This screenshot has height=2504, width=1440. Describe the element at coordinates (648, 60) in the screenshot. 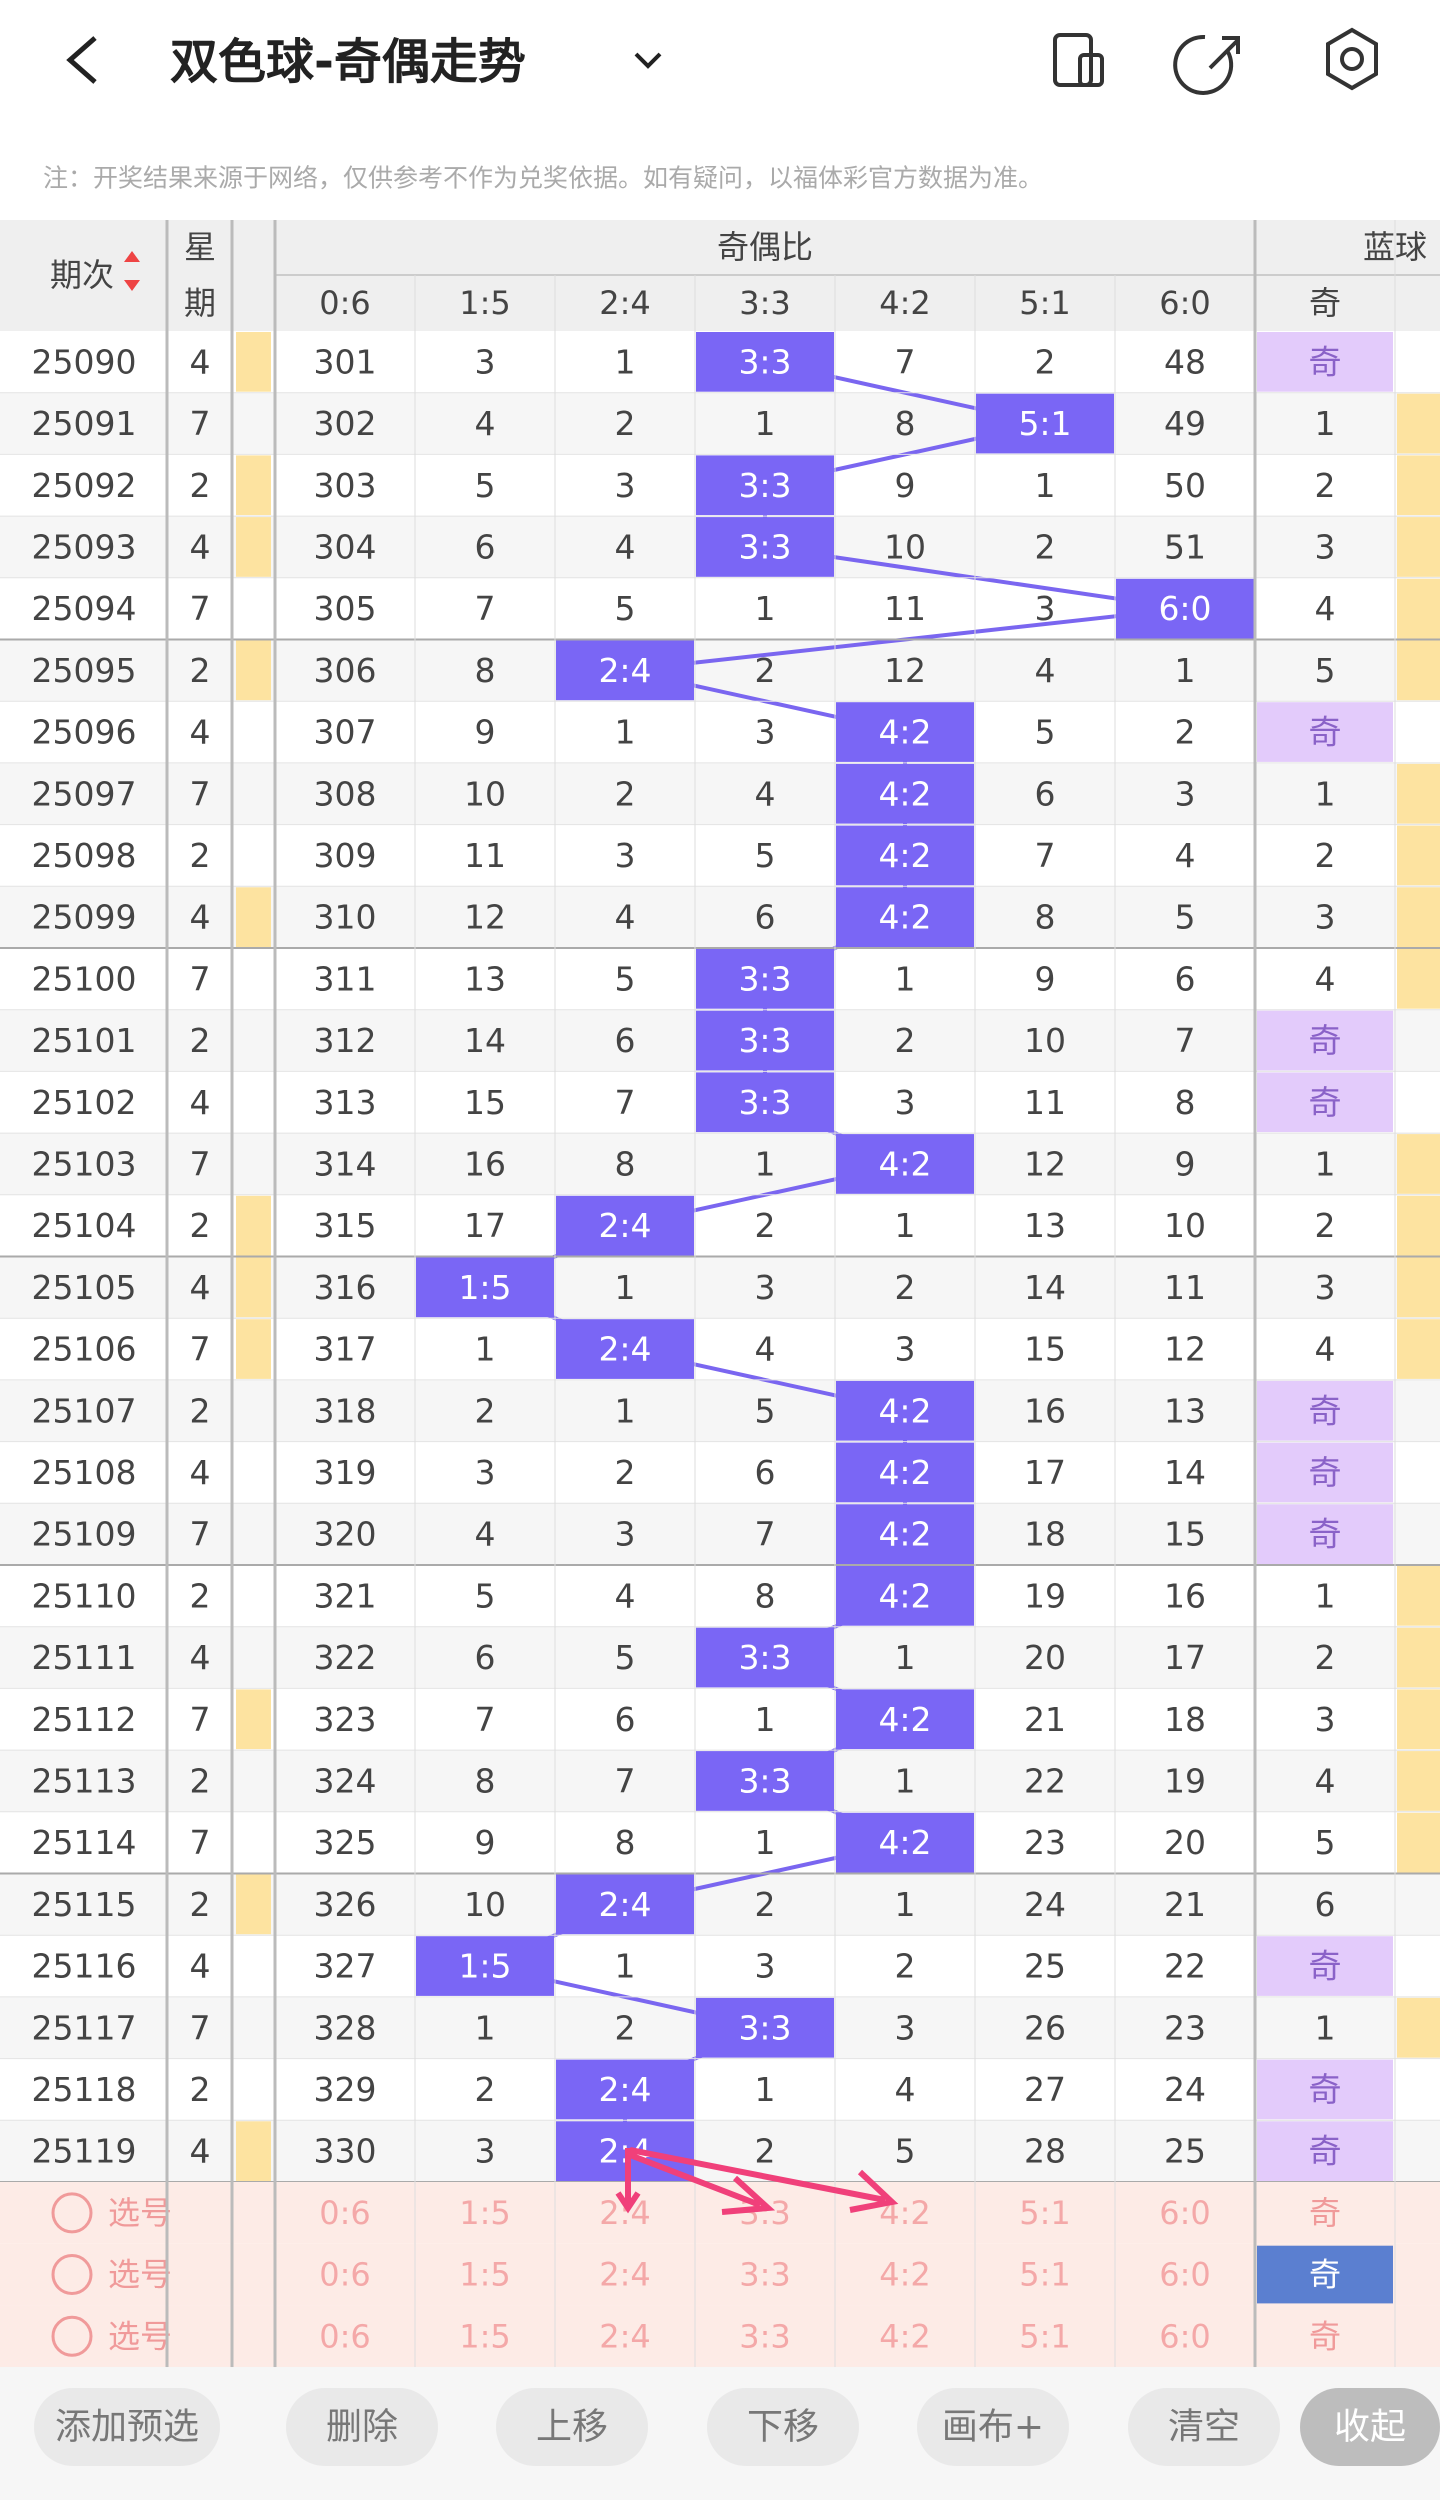

I see `dropdown` at that location.